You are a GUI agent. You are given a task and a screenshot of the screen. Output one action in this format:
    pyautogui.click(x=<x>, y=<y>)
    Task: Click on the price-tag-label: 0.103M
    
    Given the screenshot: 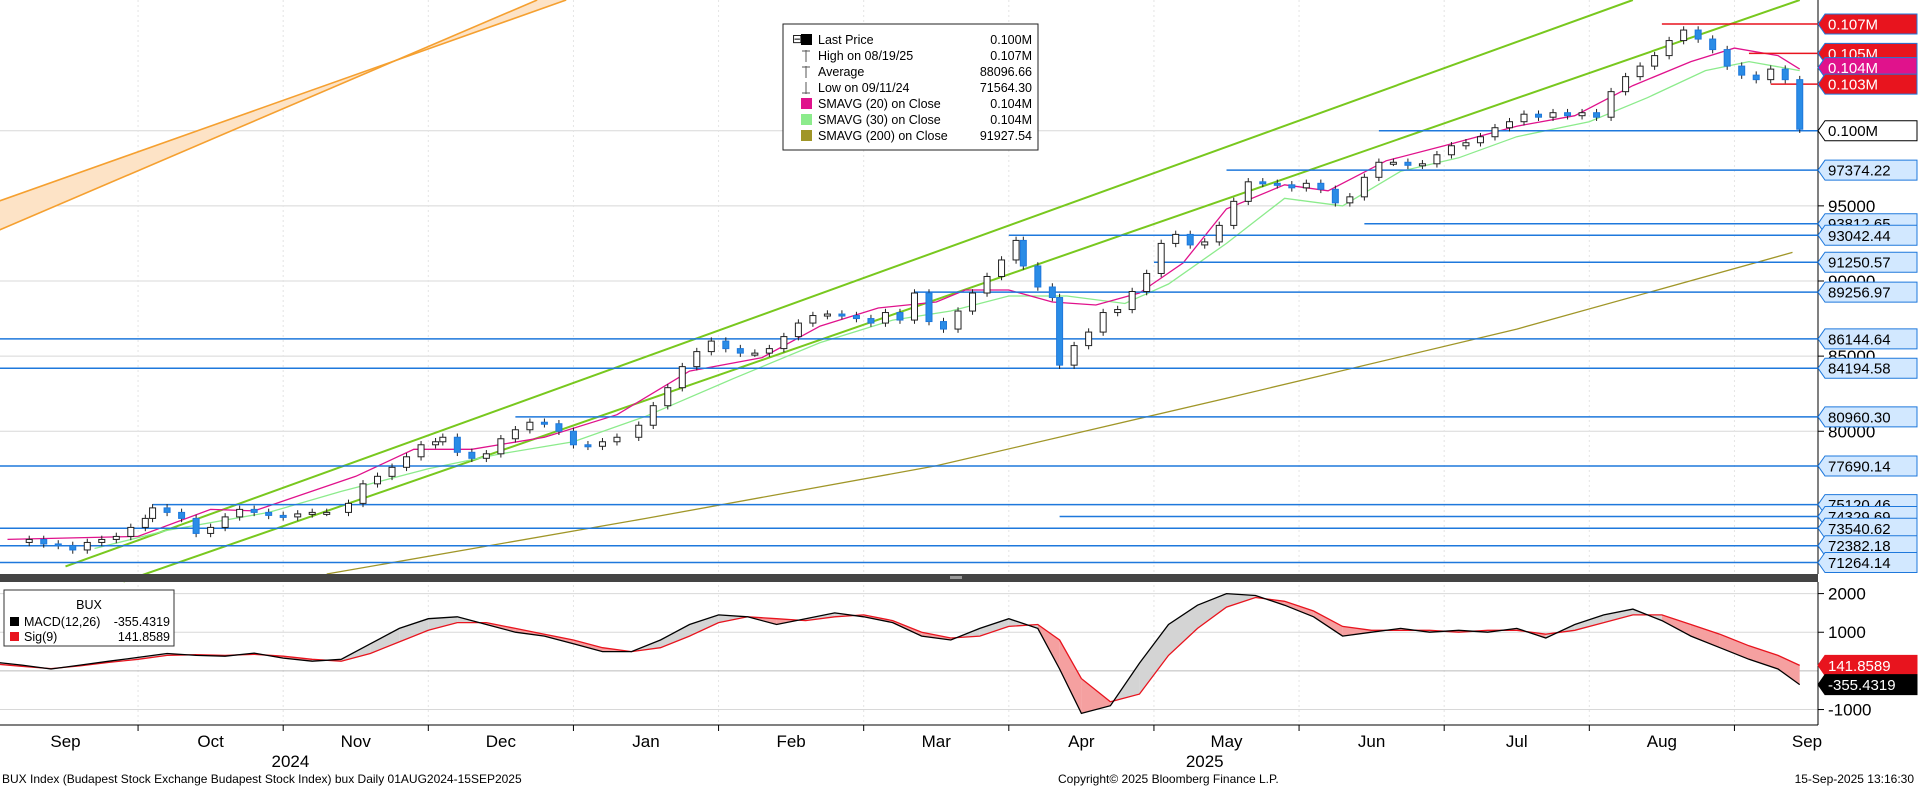 What is the action you would take?
    pyautogui.click(x=1853, y=85)
    